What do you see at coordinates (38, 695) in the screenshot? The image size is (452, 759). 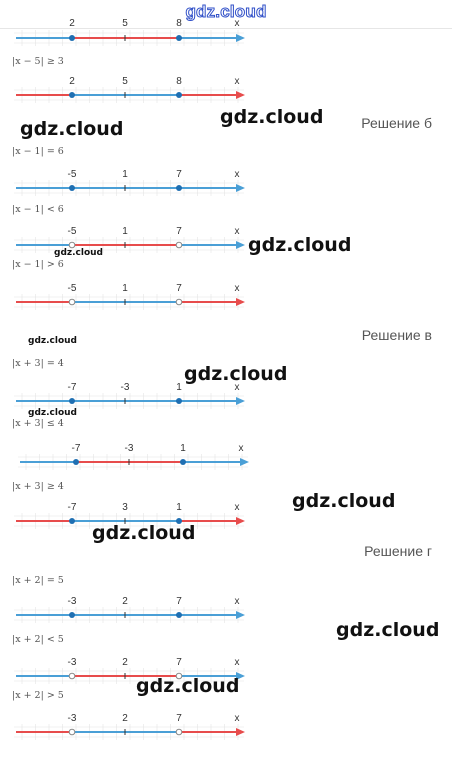 I see `ineq-g3: |x + 2| > 5` at bounding box center [38, 695].